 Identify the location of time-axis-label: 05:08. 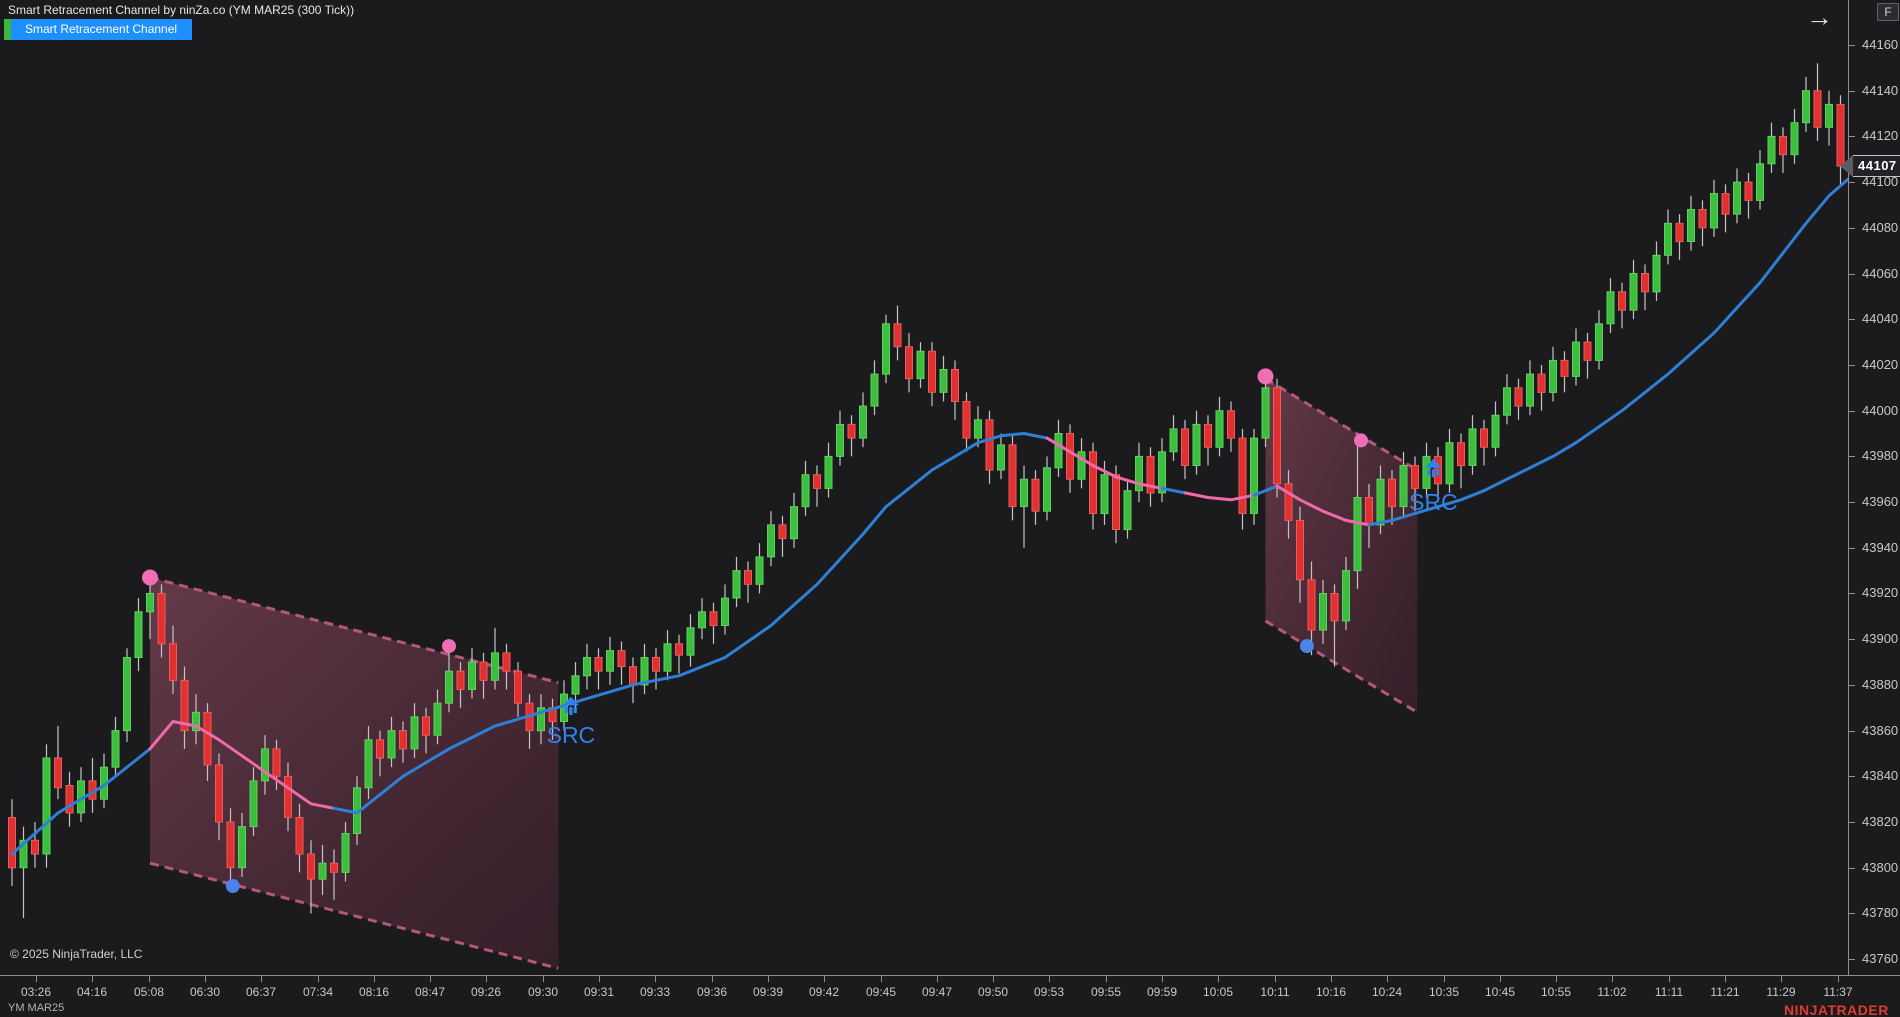
(149, 992).